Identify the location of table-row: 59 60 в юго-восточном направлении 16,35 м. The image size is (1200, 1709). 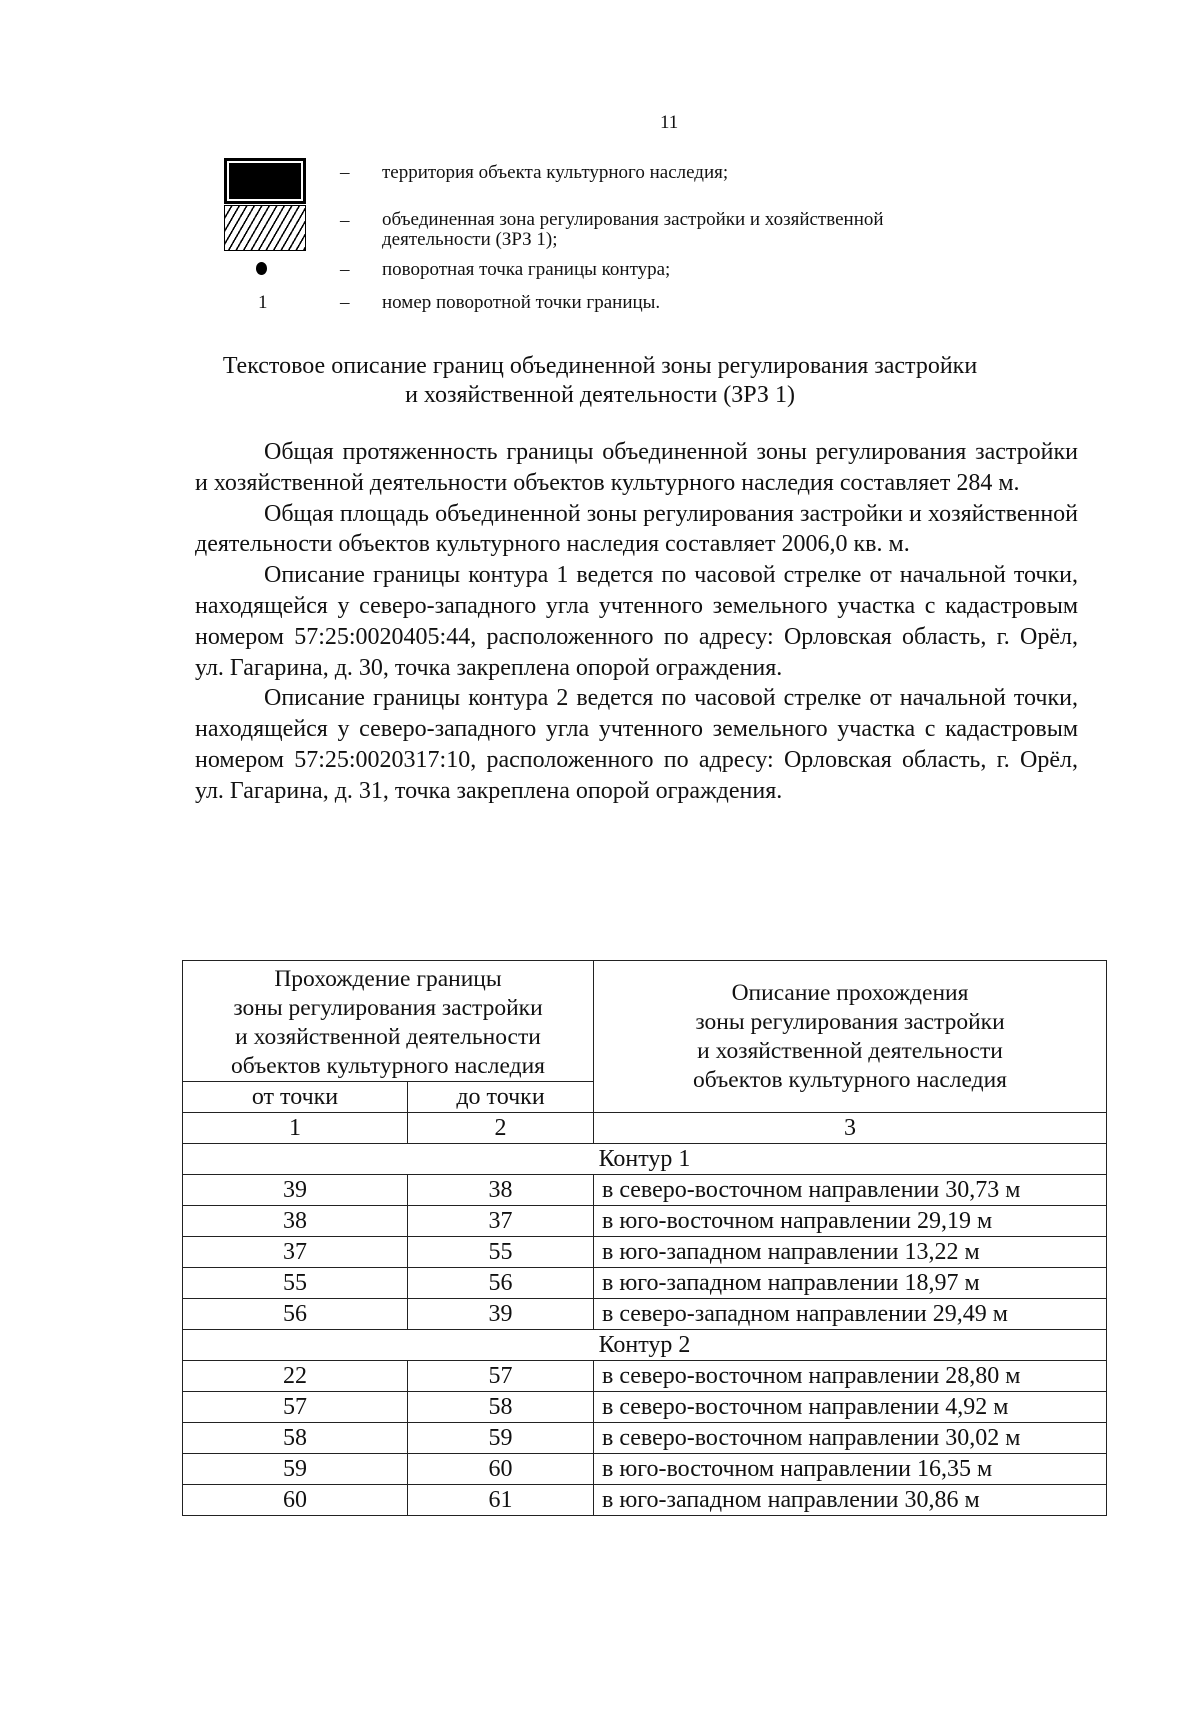
(644, 1469).